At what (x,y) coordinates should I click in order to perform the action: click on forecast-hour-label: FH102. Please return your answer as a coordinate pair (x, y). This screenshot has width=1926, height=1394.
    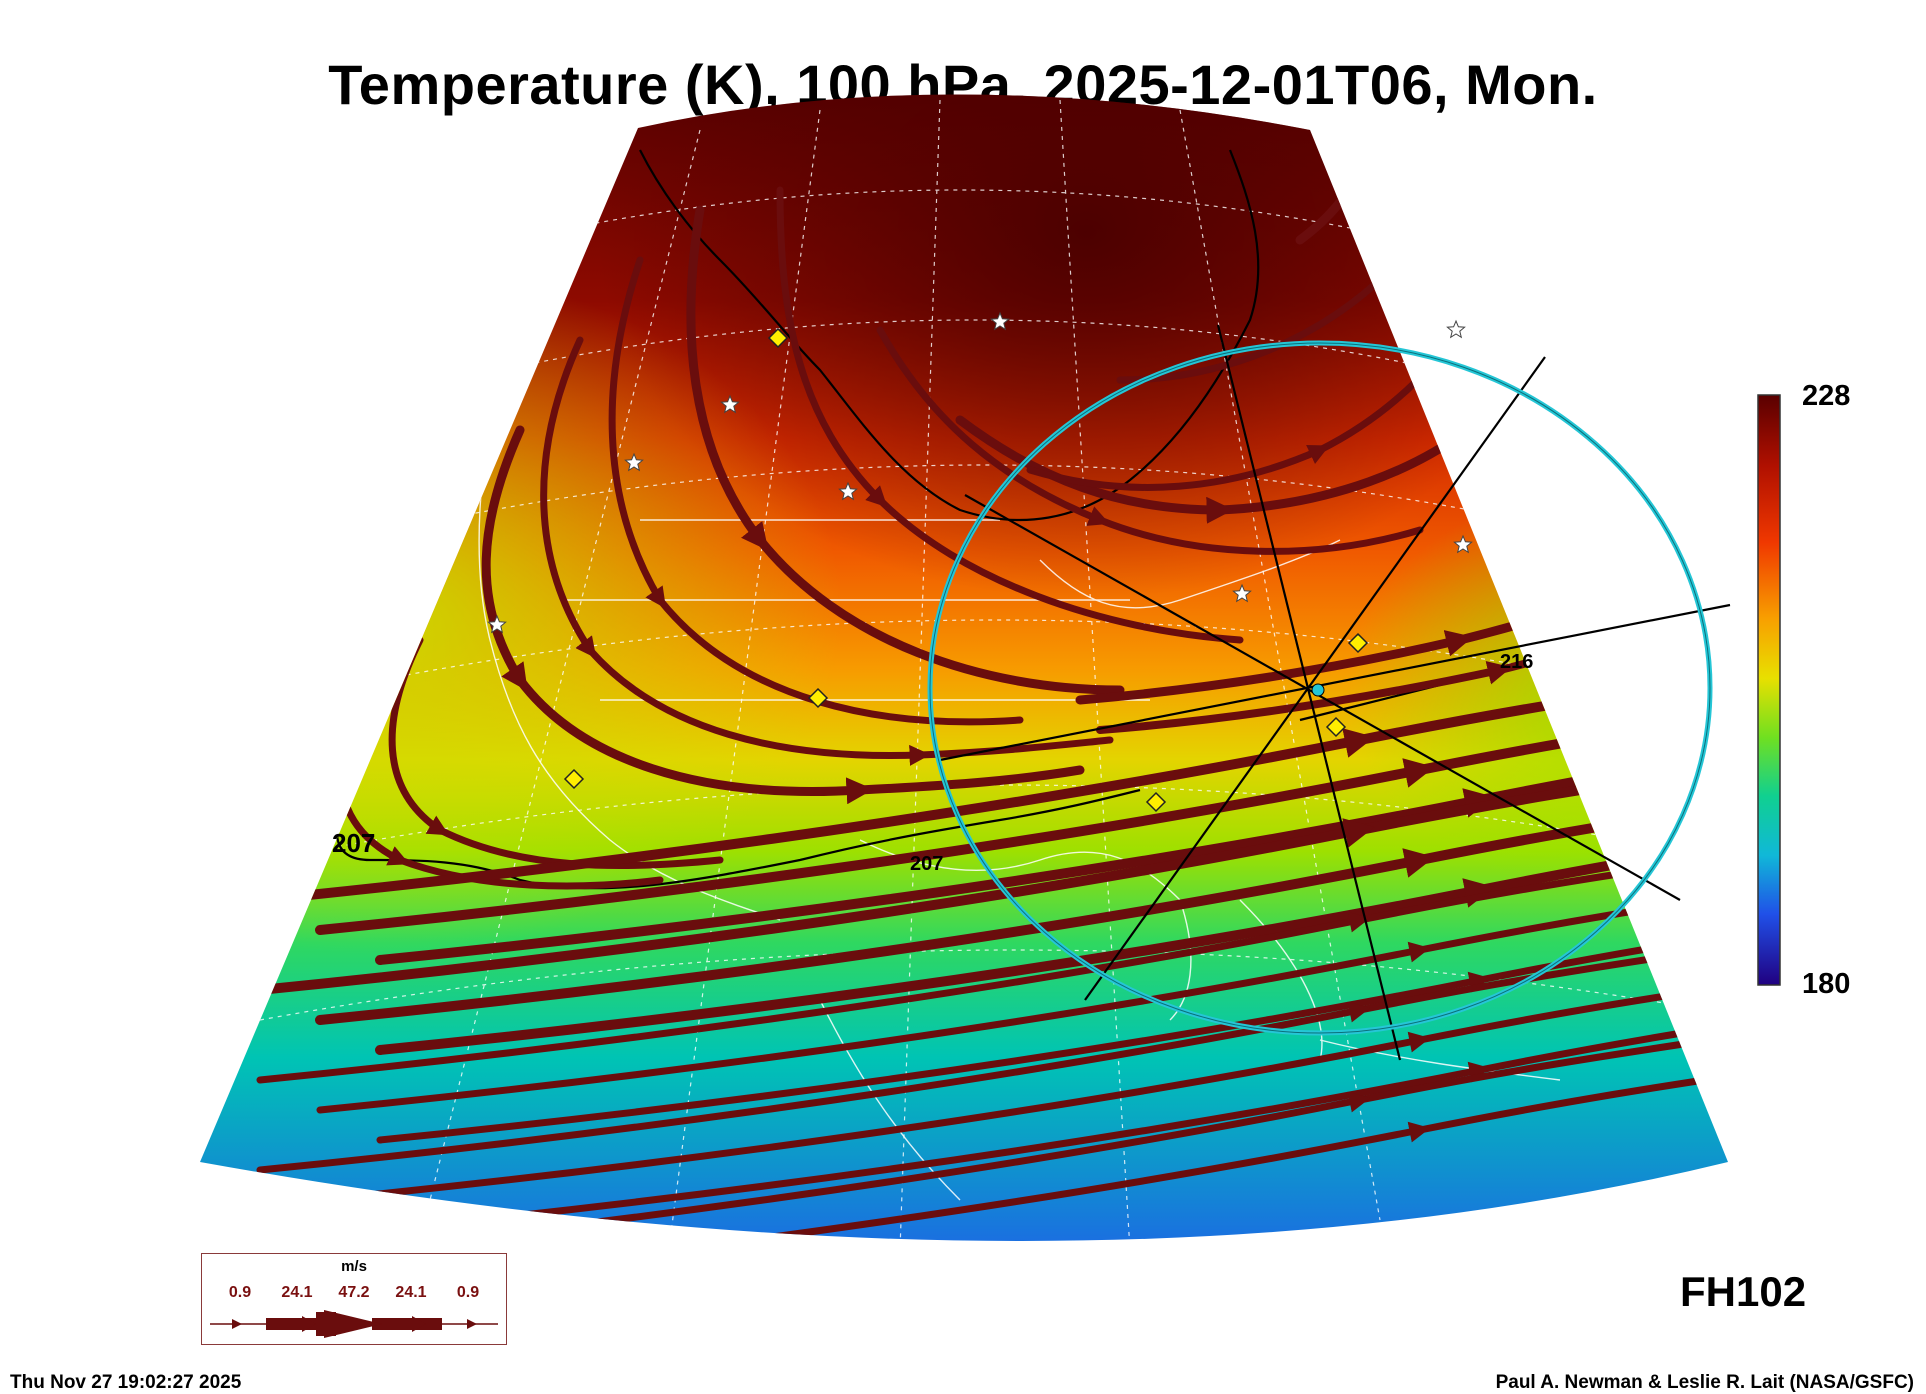
    Looking at the image, I should click on (1743, 1291).